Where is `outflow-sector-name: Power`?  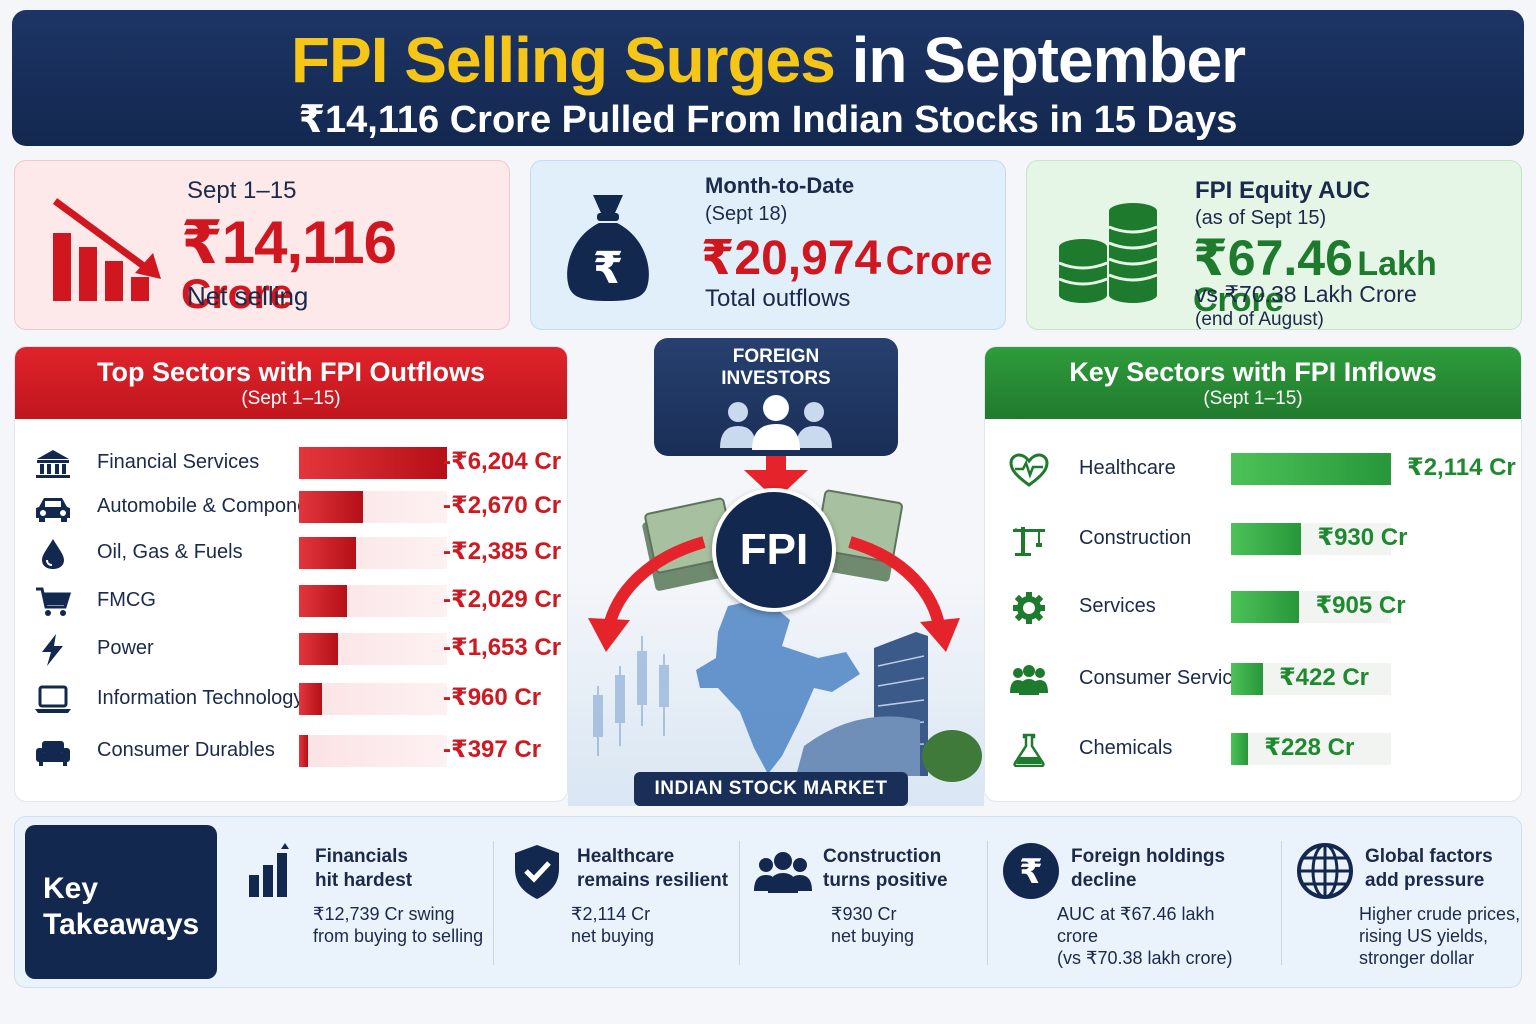 outflow-sector-name: Power is located at coordinates (125, 648).